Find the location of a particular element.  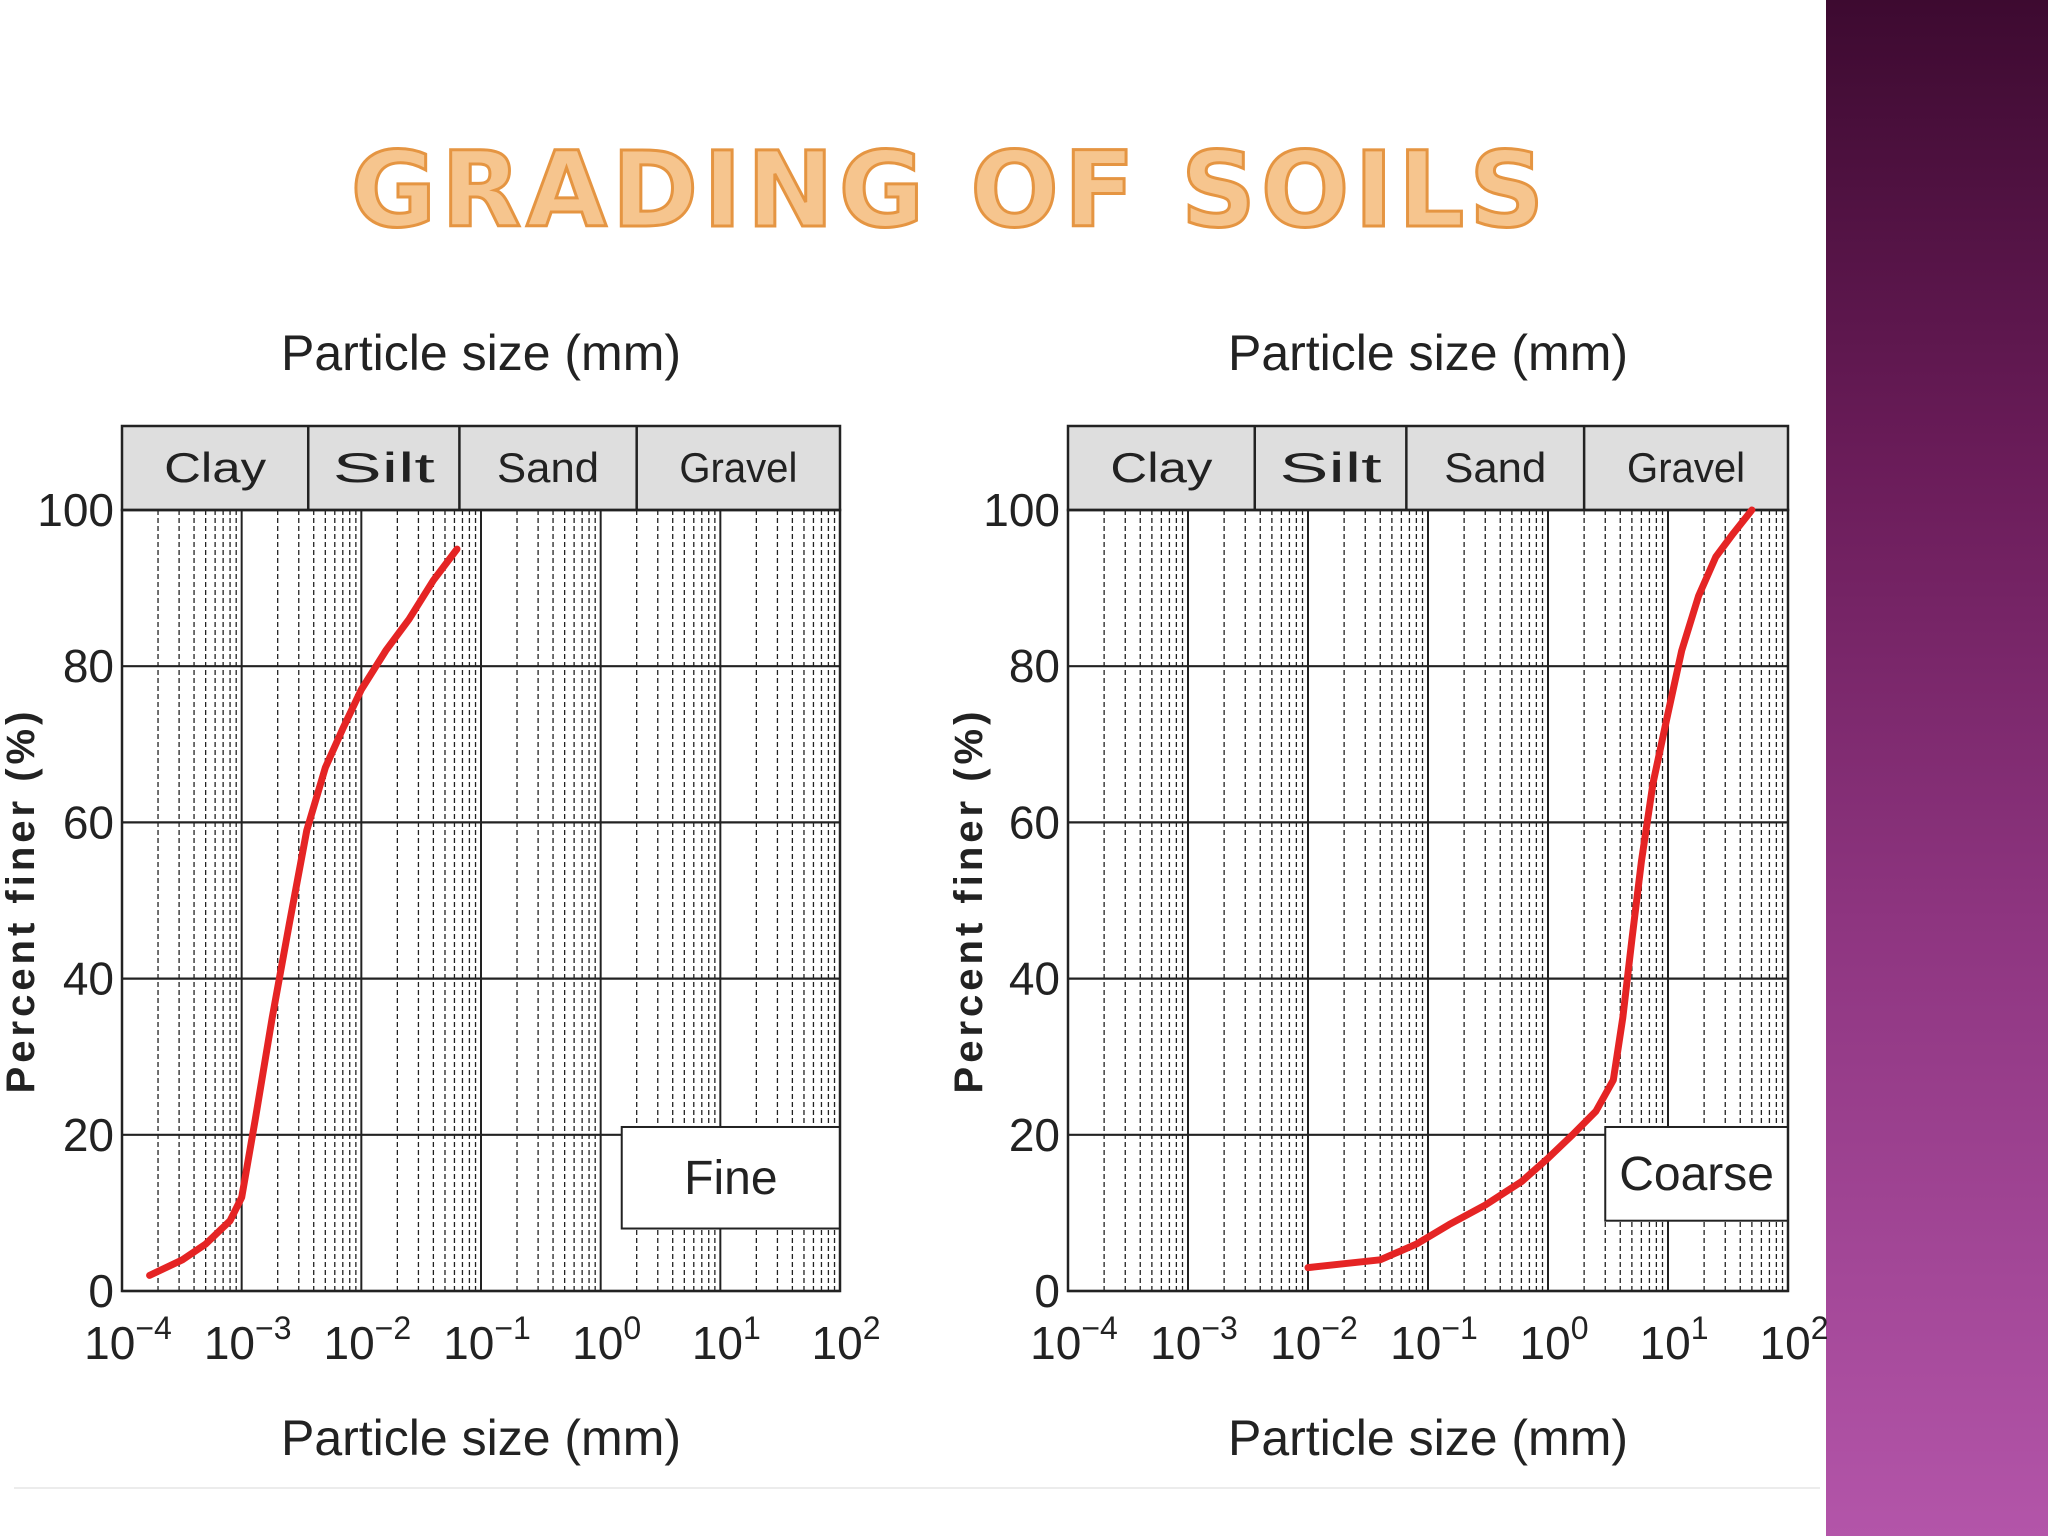

footer-divider is located at coordinates (917, 1488).